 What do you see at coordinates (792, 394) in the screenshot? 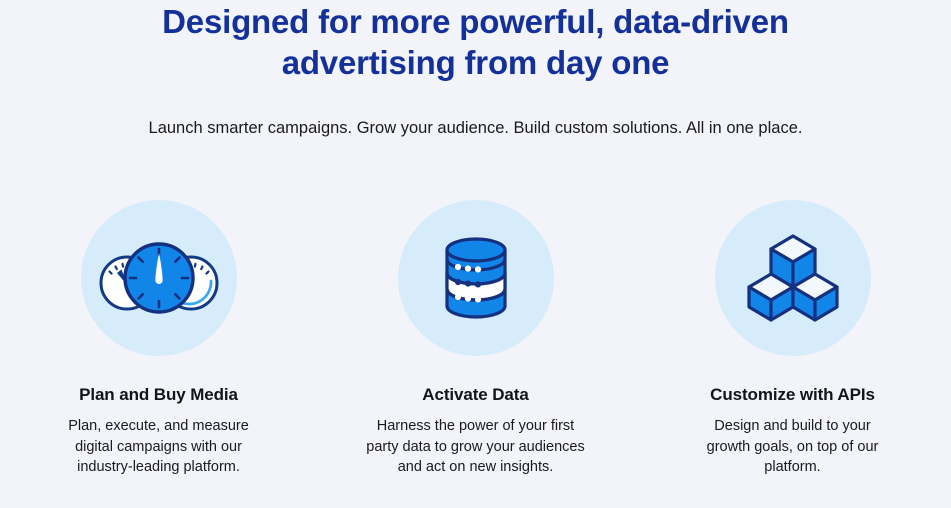
I see `feature-title: Customize with APIs` at bounding box center [792, 394].